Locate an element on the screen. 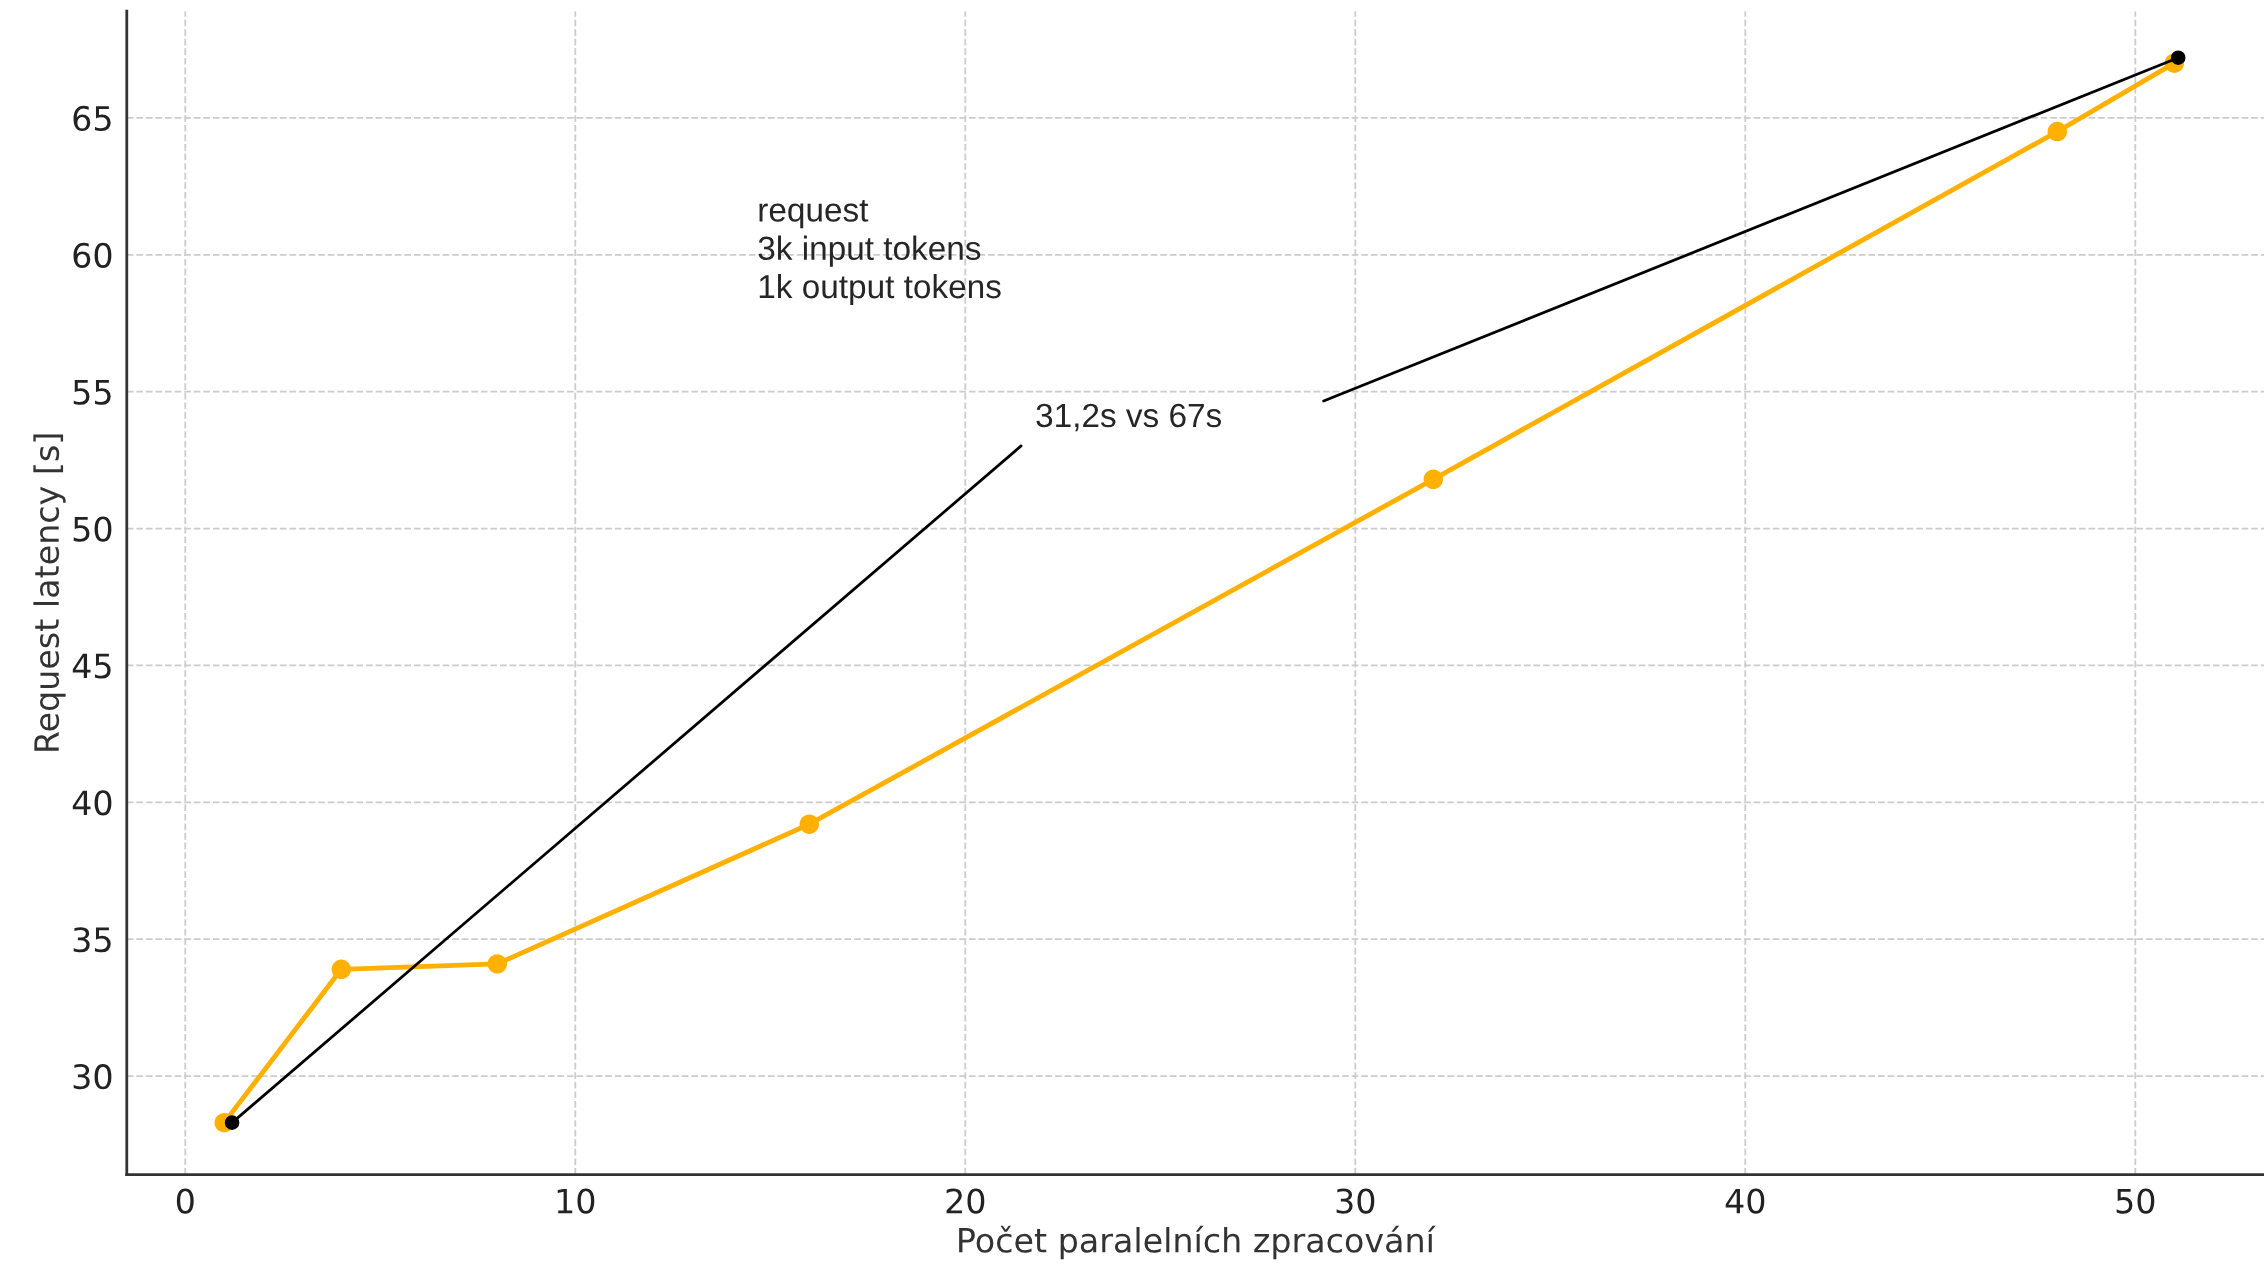  x-tick-label: 10 is located at coordinates (576, 1201).